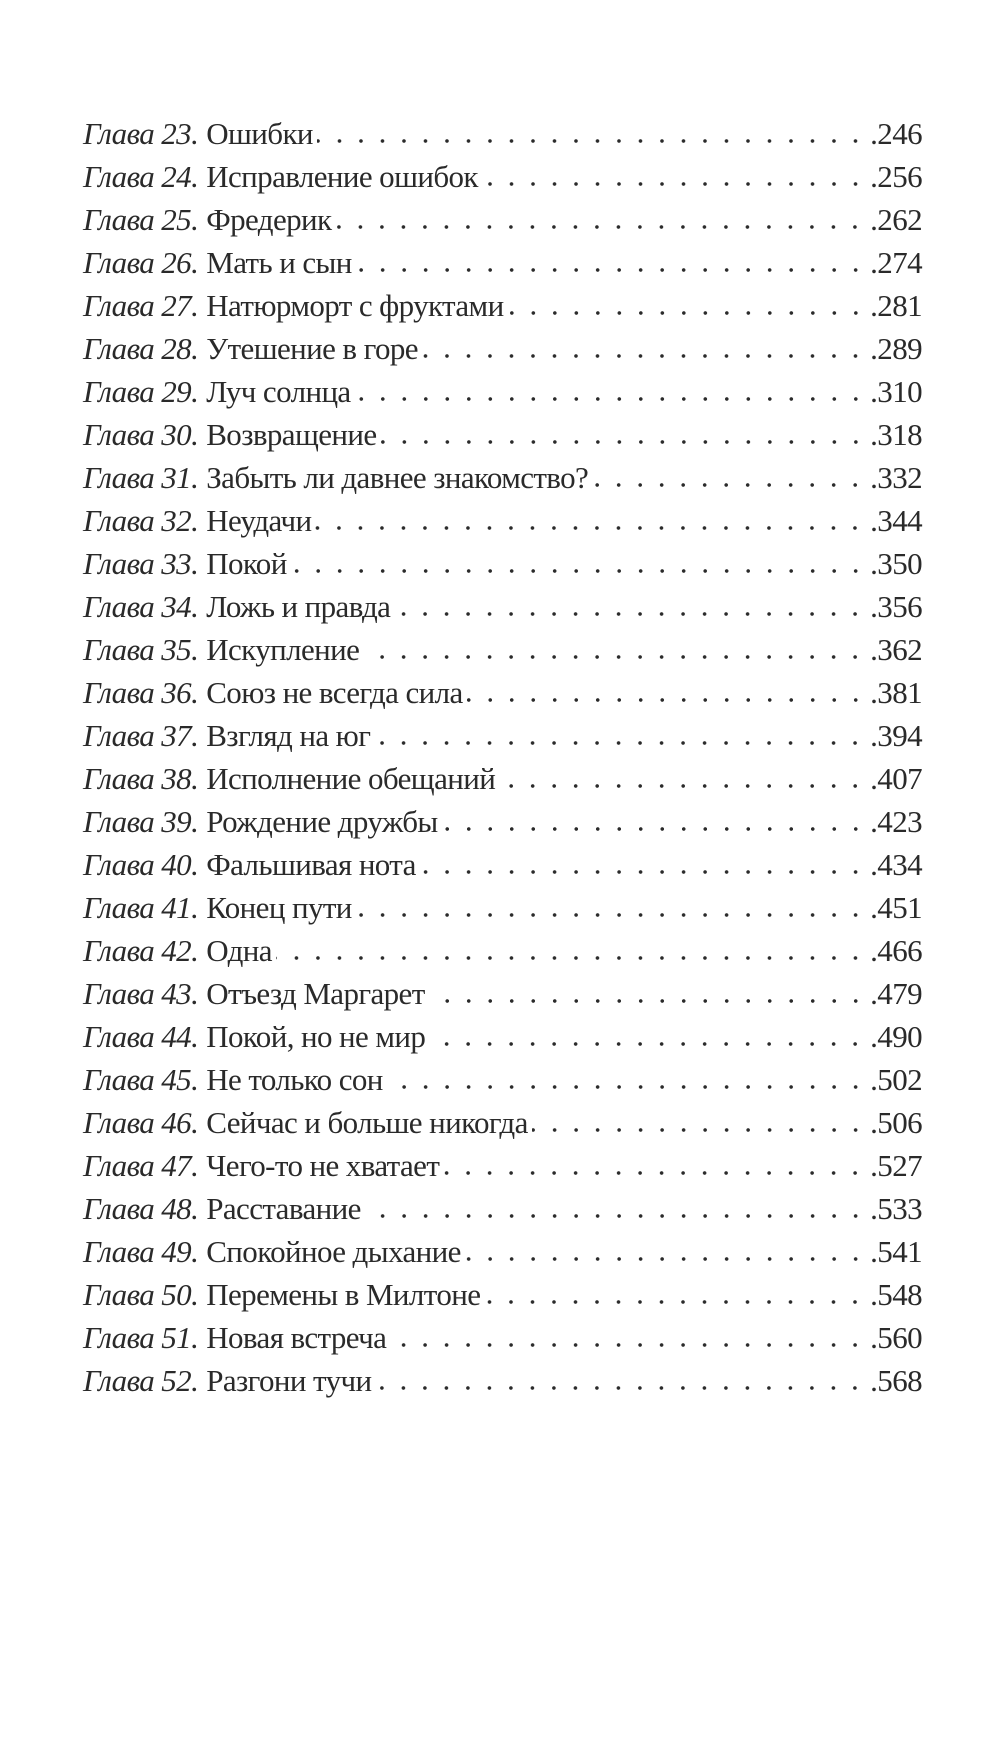  I want to click on toc-entry: Глава 45. Не только сон .502, so click(503, 1083).